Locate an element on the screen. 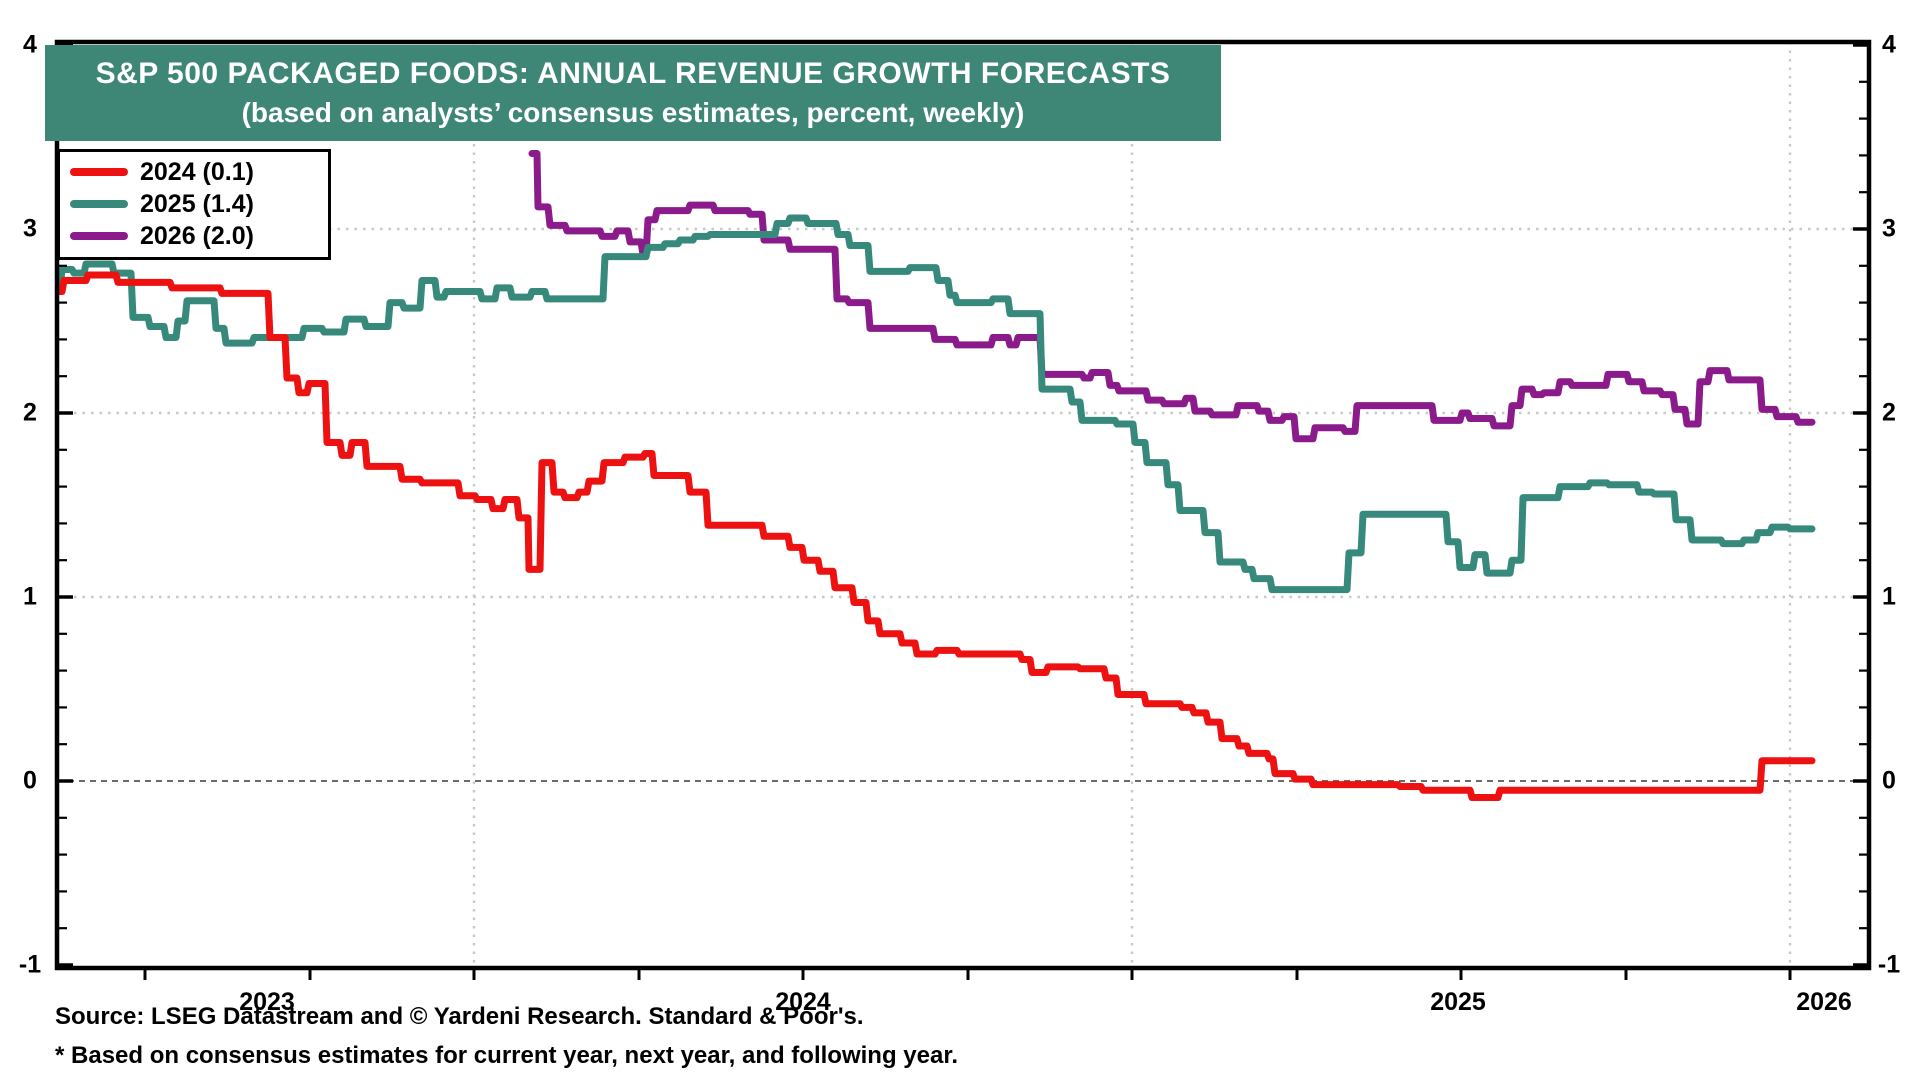  y-label-left-1: 1 is located at coordinates (30, 596).